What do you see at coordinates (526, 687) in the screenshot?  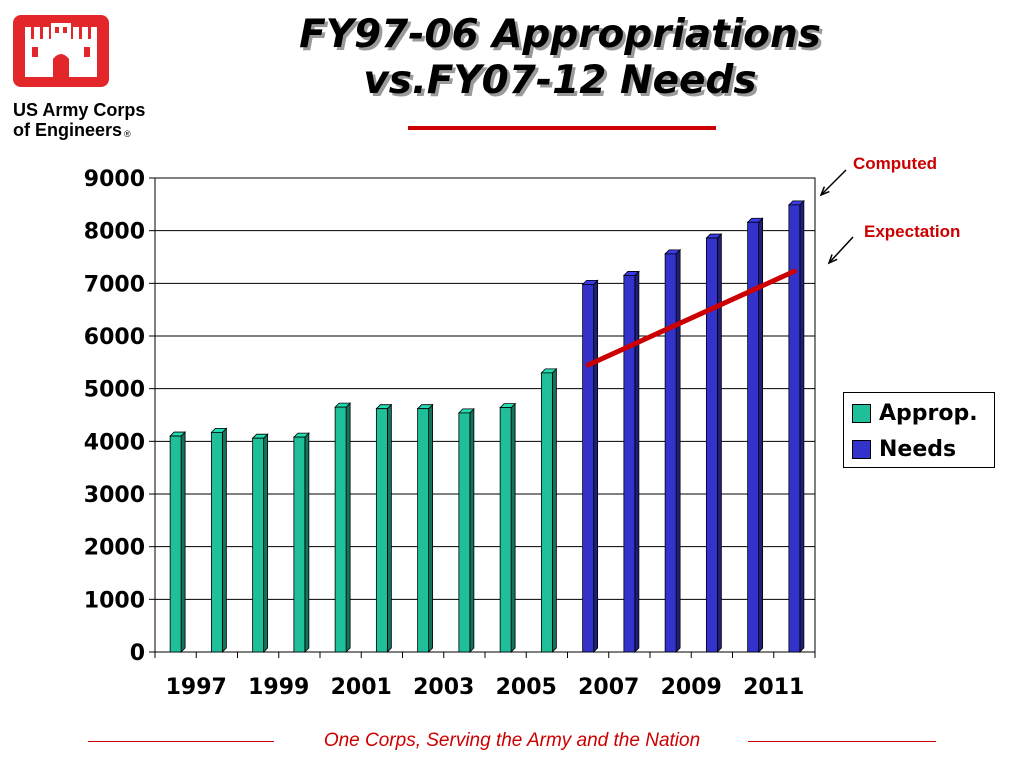 I see `x-tick-label: 2005` at bounding box center [526, 687].